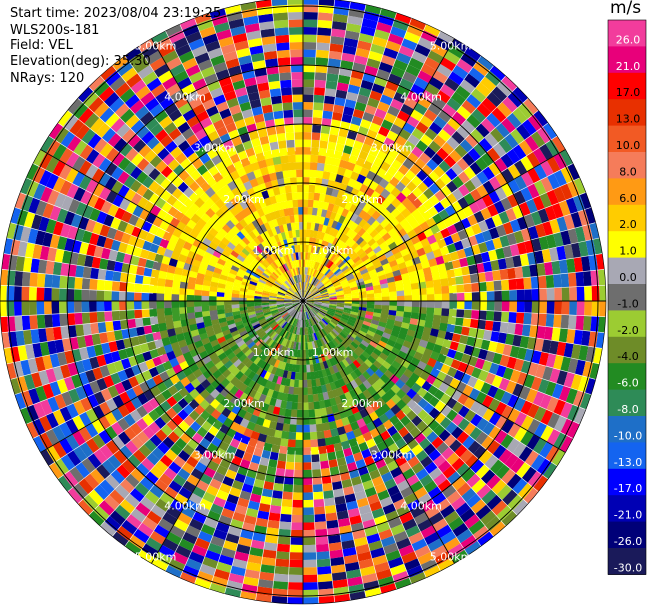 This screenshot has width=647, height=607. I want to click on colorbar-tick-label: 10.0, so click(628, 145).